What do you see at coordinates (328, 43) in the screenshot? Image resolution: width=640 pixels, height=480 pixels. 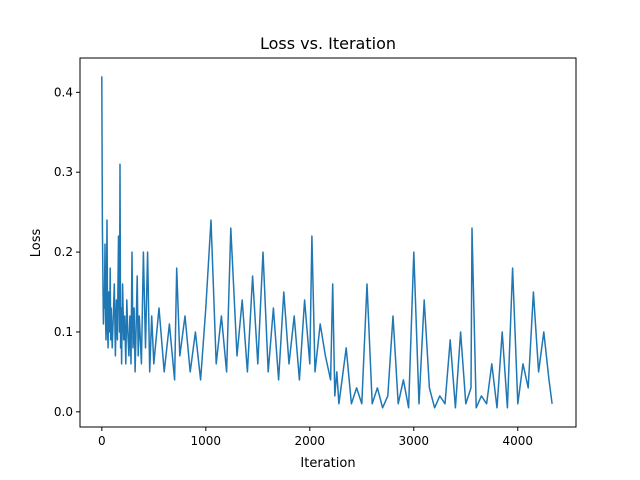 I see `chart-title: Loss vs. Iteration` at bounding box center [328, 43].